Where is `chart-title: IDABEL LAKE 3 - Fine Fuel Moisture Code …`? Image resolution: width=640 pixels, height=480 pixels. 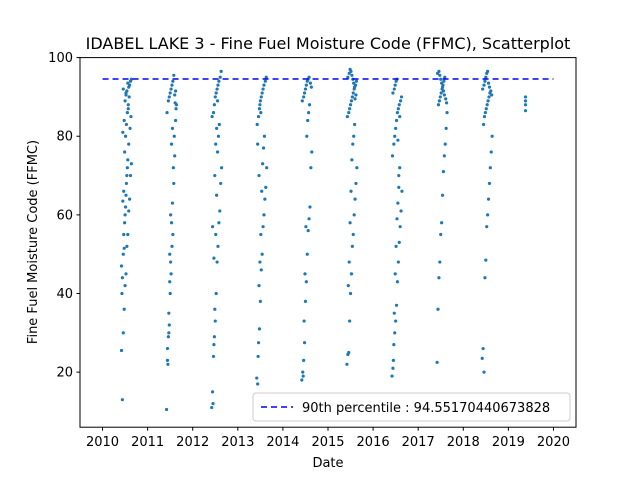
chart-title: IDABEL LAKE 3 - Fine Fuel Moisture Code … is located at coordinates (328, 43).